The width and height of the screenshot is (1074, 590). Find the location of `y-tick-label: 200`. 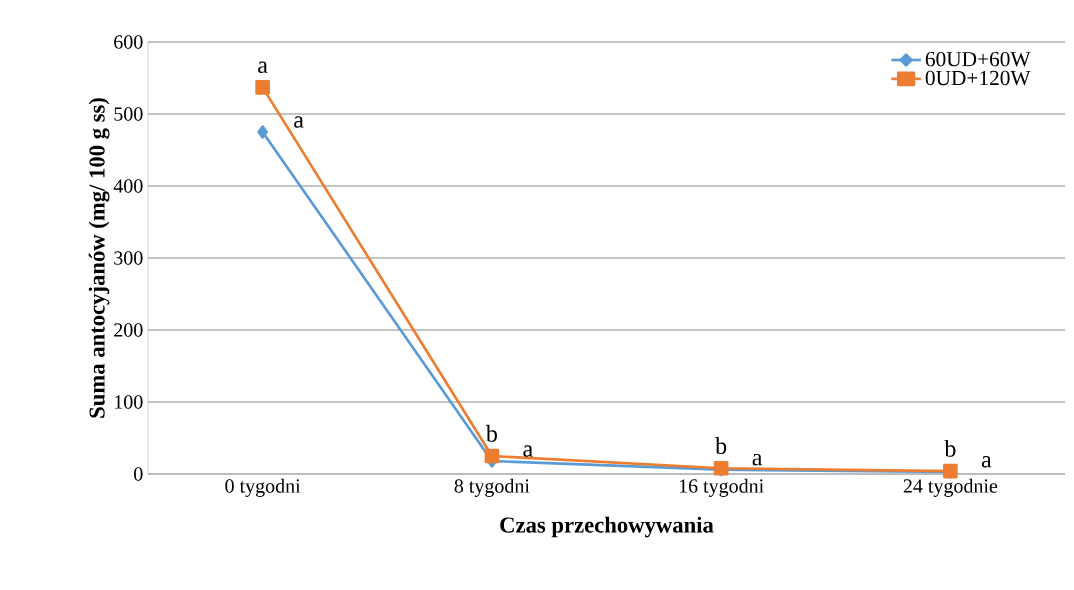

y-tick-label: 200 is located at coordinates (128, 330).